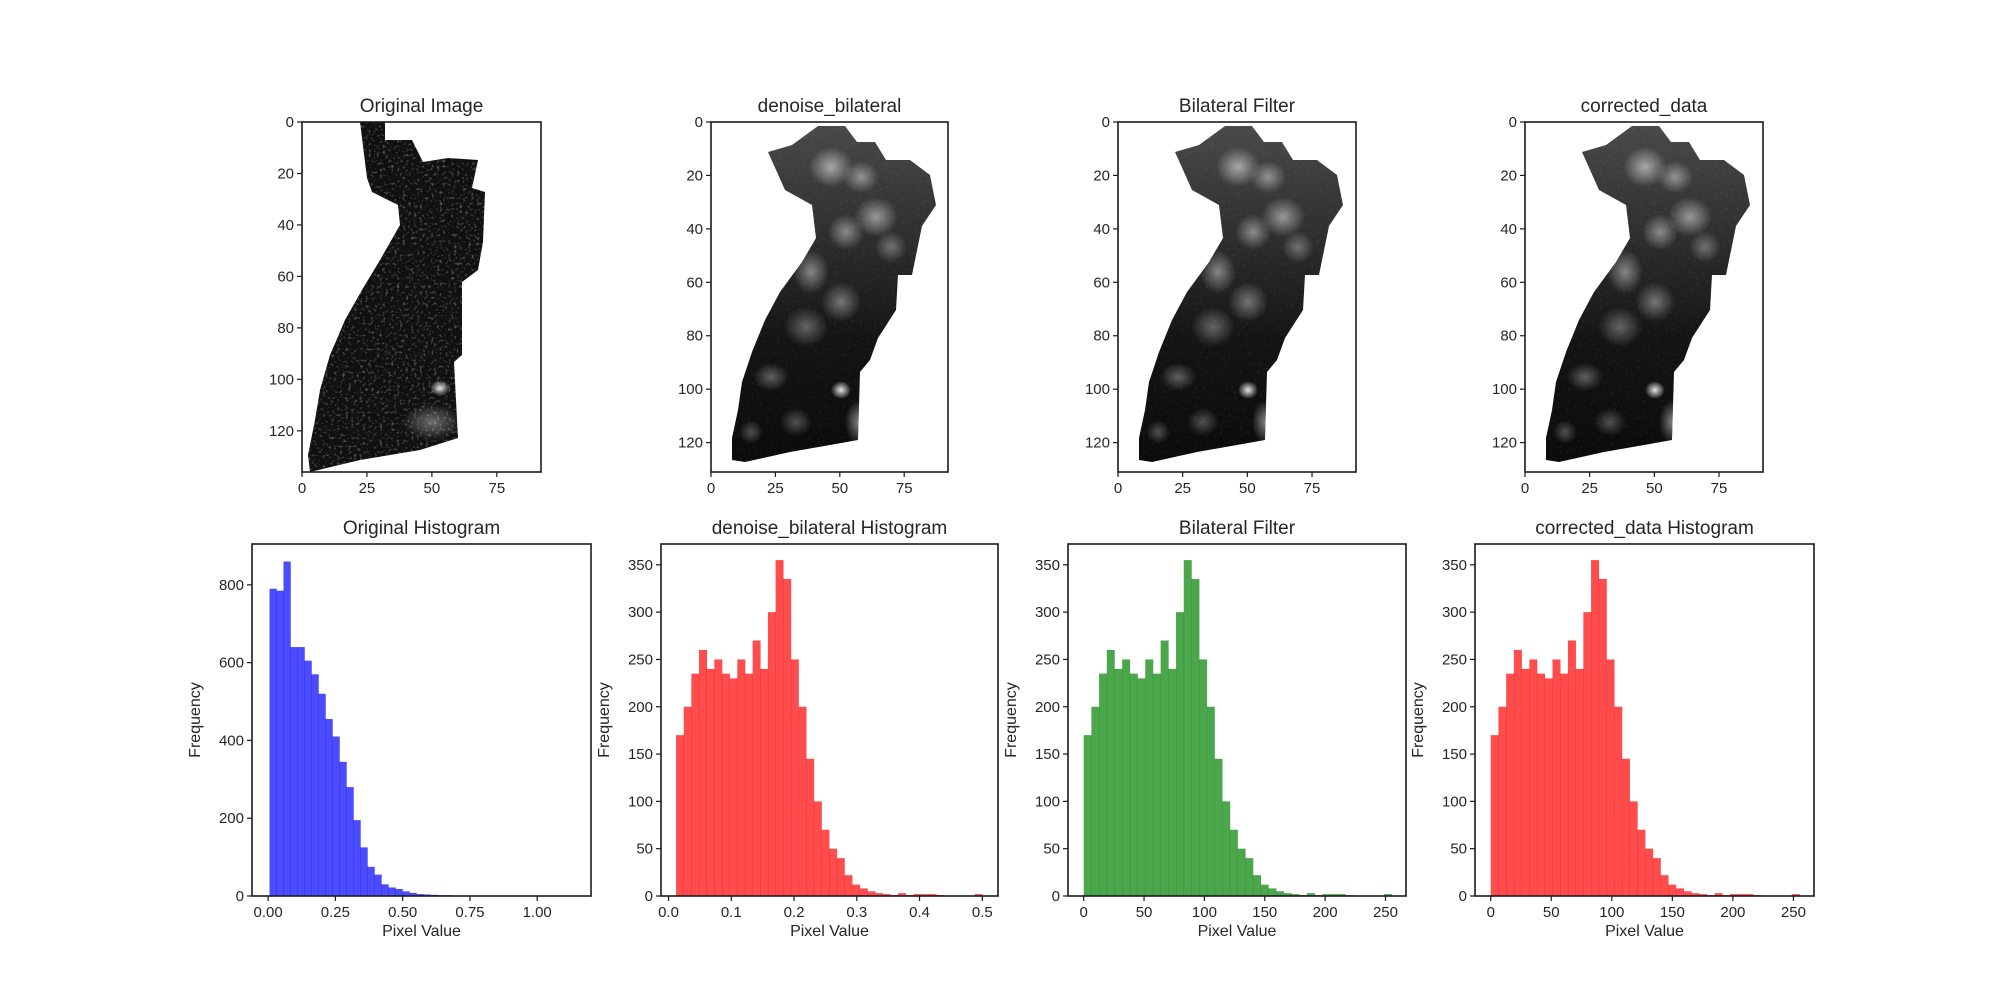  Describe the element at coordinates (268, 912) in the screenshot. I see `x-tick-label: 0.00` at that location.